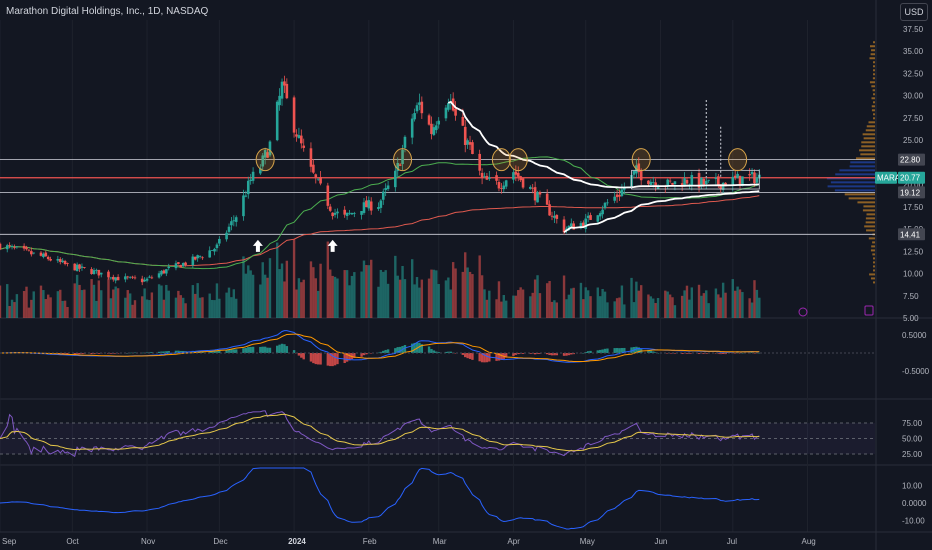 This screenshot has width=932, height=550. I want to click on highlight-circle, so click(738, 160).